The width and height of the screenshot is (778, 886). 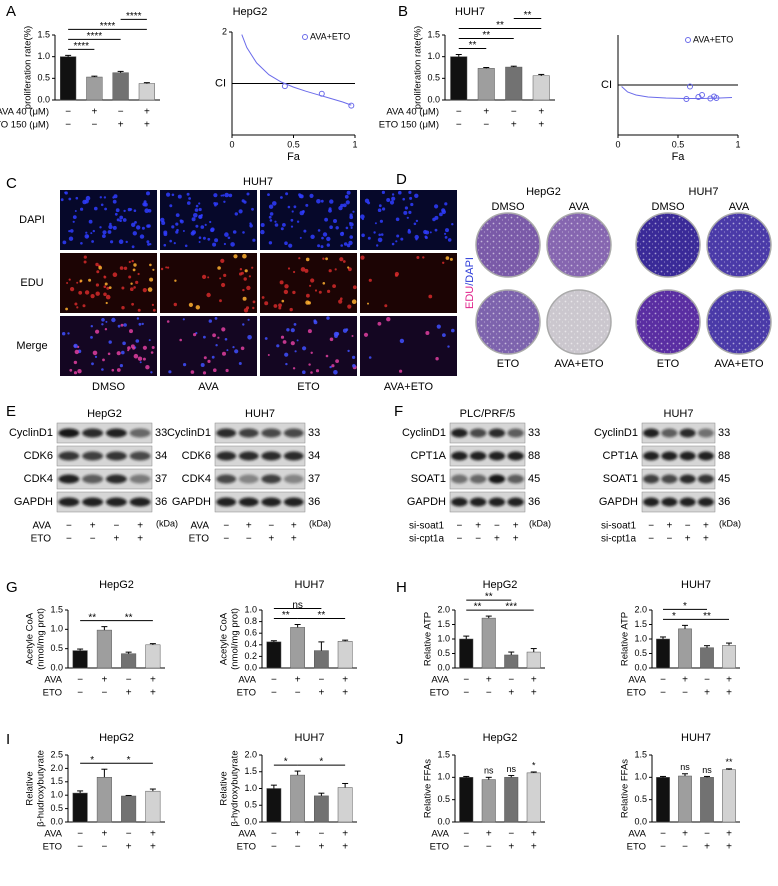 I want to click on chart-title: HUH7, so click(x=470, y=12).